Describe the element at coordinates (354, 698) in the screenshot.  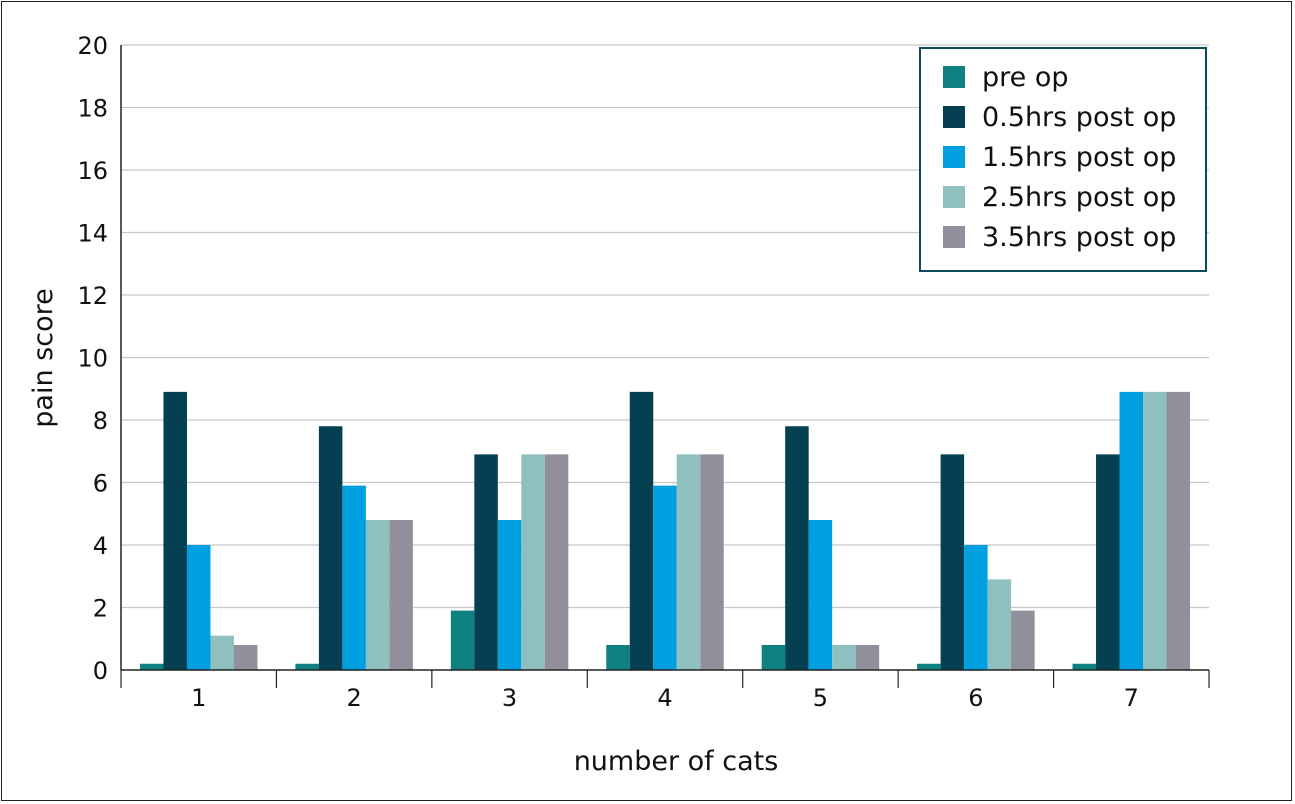
I see `x-tick-label: 2` at that location.